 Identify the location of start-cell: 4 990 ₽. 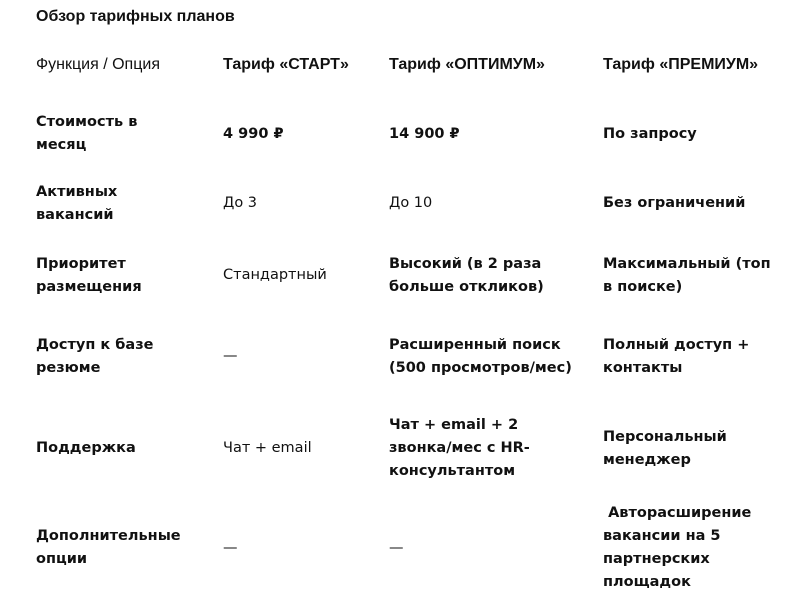
(253, 133).